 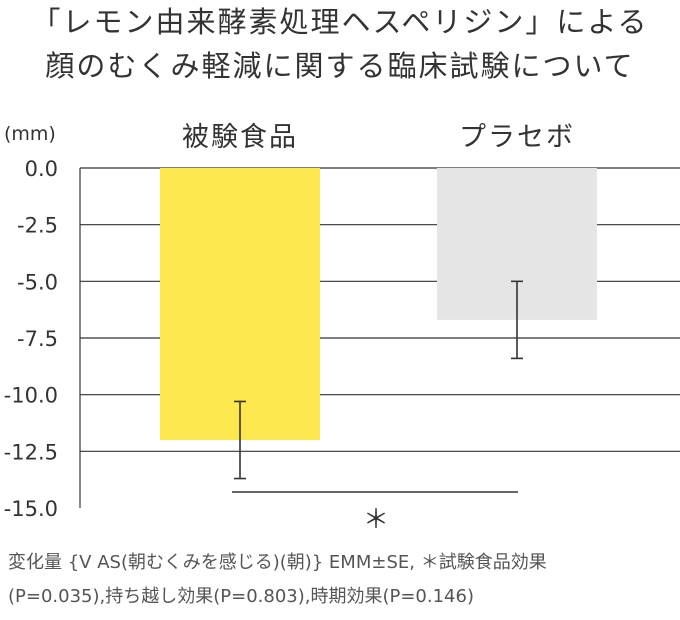 I want to click on y-tick-label: -7.5, so click(x=37, y=339).